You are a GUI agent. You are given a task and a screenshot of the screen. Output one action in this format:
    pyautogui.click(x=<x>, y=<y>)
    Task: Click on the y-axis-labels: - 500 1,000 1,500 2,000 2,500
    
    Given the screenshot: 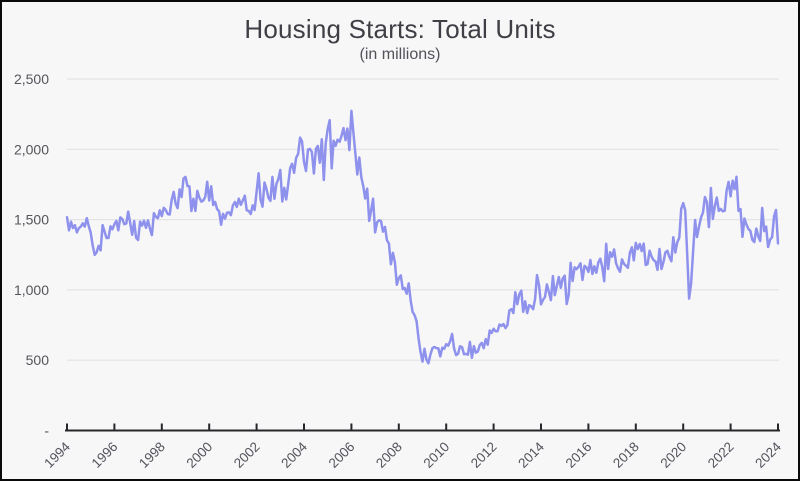 What is the action you would take?
    pyautogui.click(x=31, y=255)
    